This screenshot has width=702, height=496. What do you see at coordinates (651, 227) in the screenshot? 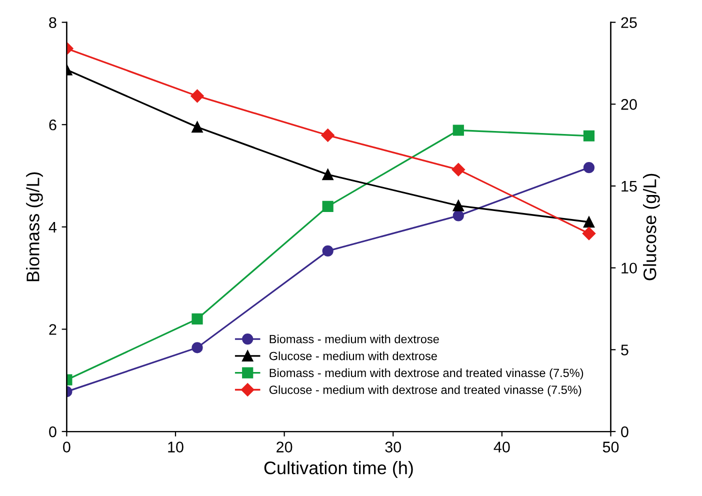
I see `y2-axis-title: Glucose (g/L)` at bounding box center [651, 227].